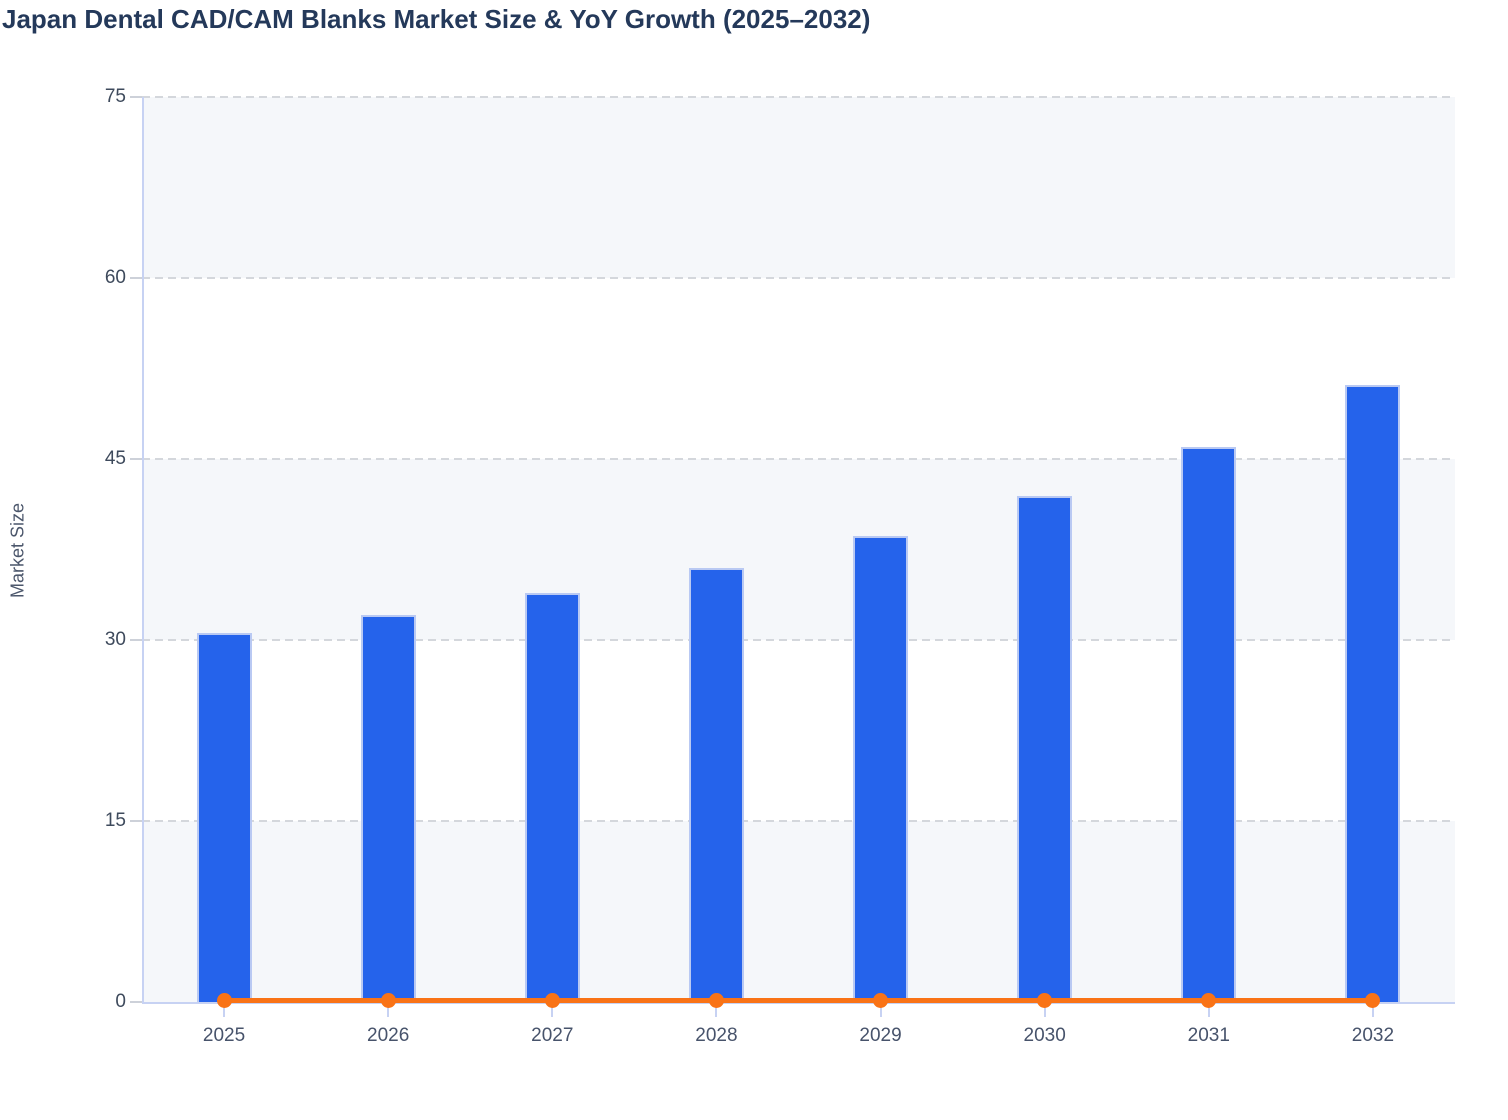 This screenshot has height=1120, width=1508. I want to click on y-tick-label: 30, so click(115, 639).